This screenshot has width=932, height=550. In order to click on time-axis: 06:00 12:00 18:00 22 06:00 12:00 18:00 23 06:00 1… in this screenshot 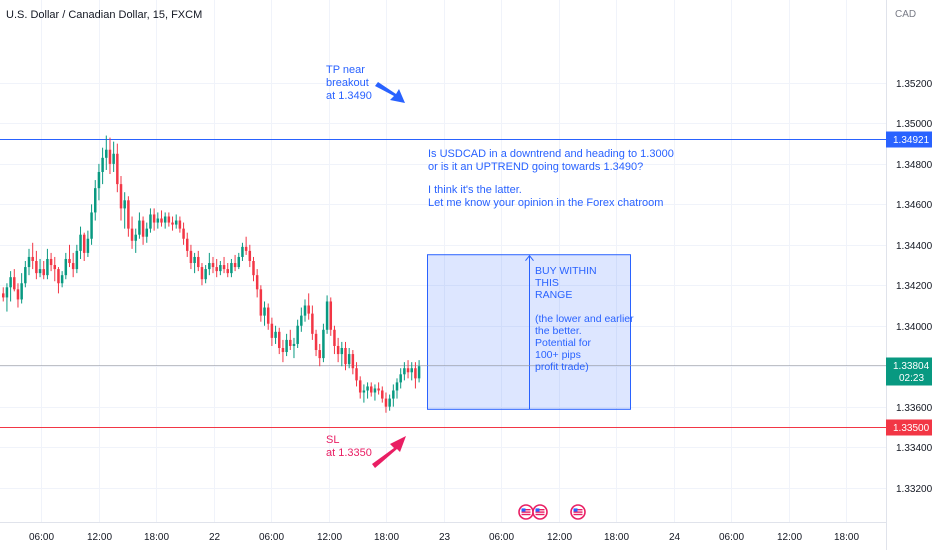, I will do `click(443, 533)`.